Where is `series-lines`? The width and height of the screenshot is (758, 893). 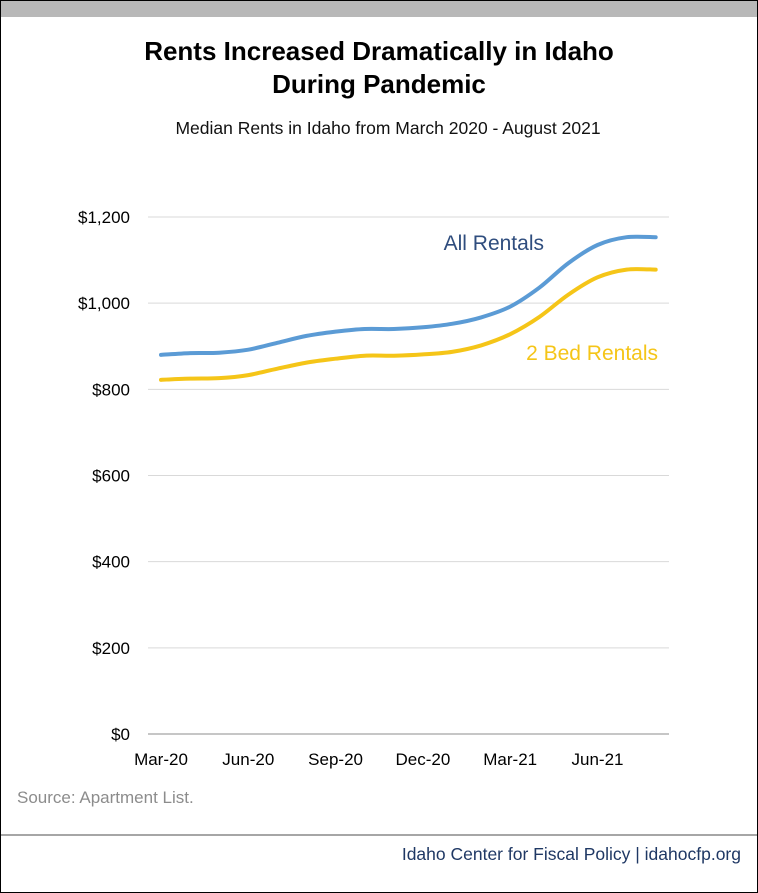
series-lines is located at coordinates (408, 308).